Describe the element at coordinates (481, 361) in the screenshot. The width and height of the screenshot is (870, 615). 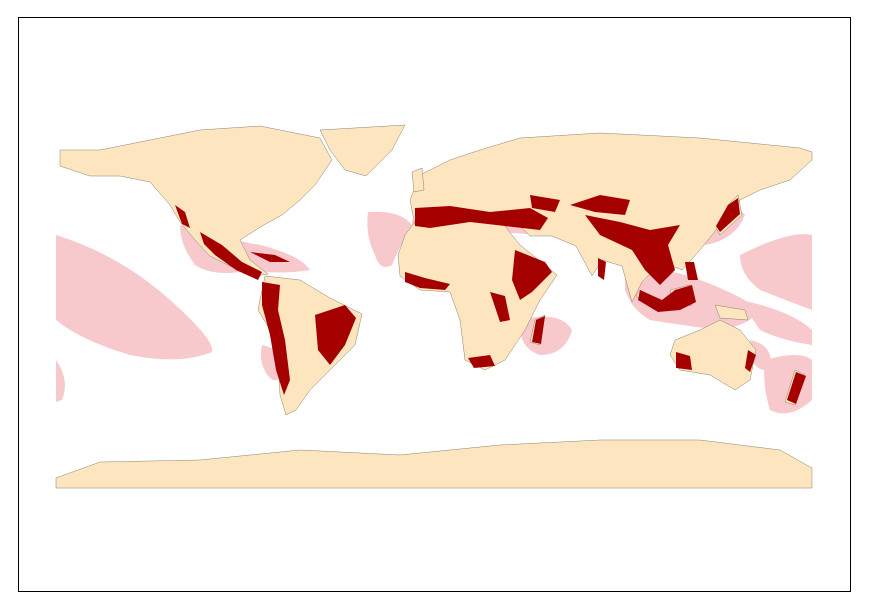
I see `cape-hotspot` at that location.